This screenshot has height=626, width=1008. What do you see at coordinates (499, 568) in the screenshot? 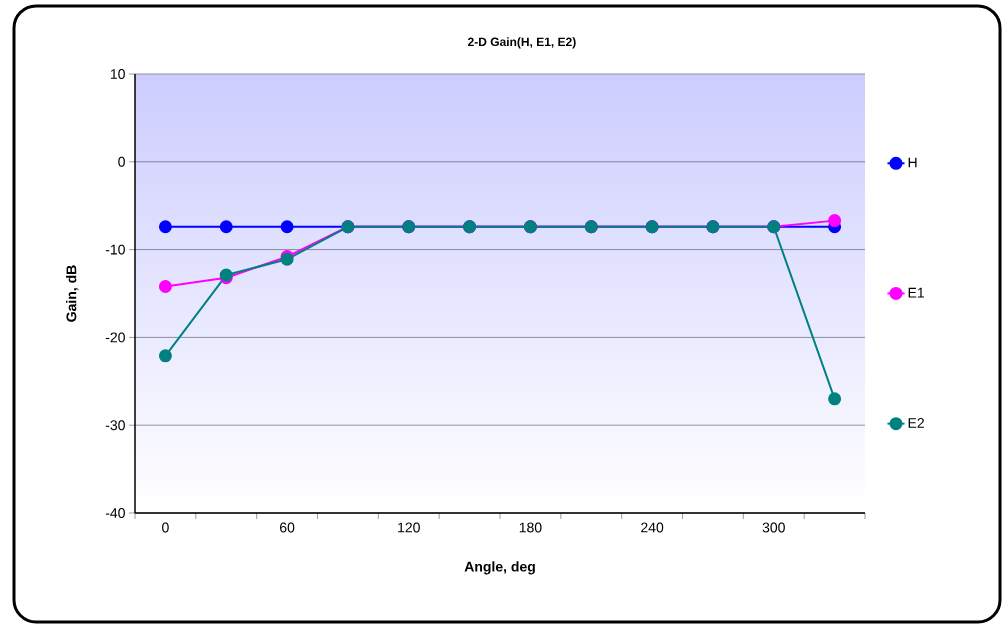
I see `x-axis-title: Angle, deg` at bounding box center [499, 568].